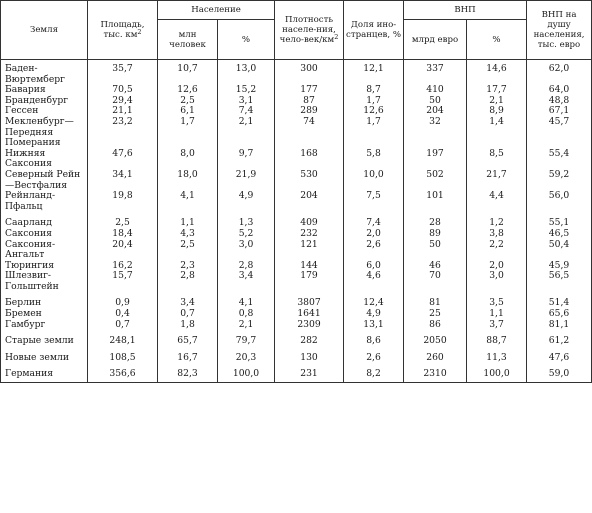 Image resolution: width=592 pixels, height=513 pixels. Describe the element at coordinates (309, 180) in the screenshot. I see `density-value: 530` at that location.